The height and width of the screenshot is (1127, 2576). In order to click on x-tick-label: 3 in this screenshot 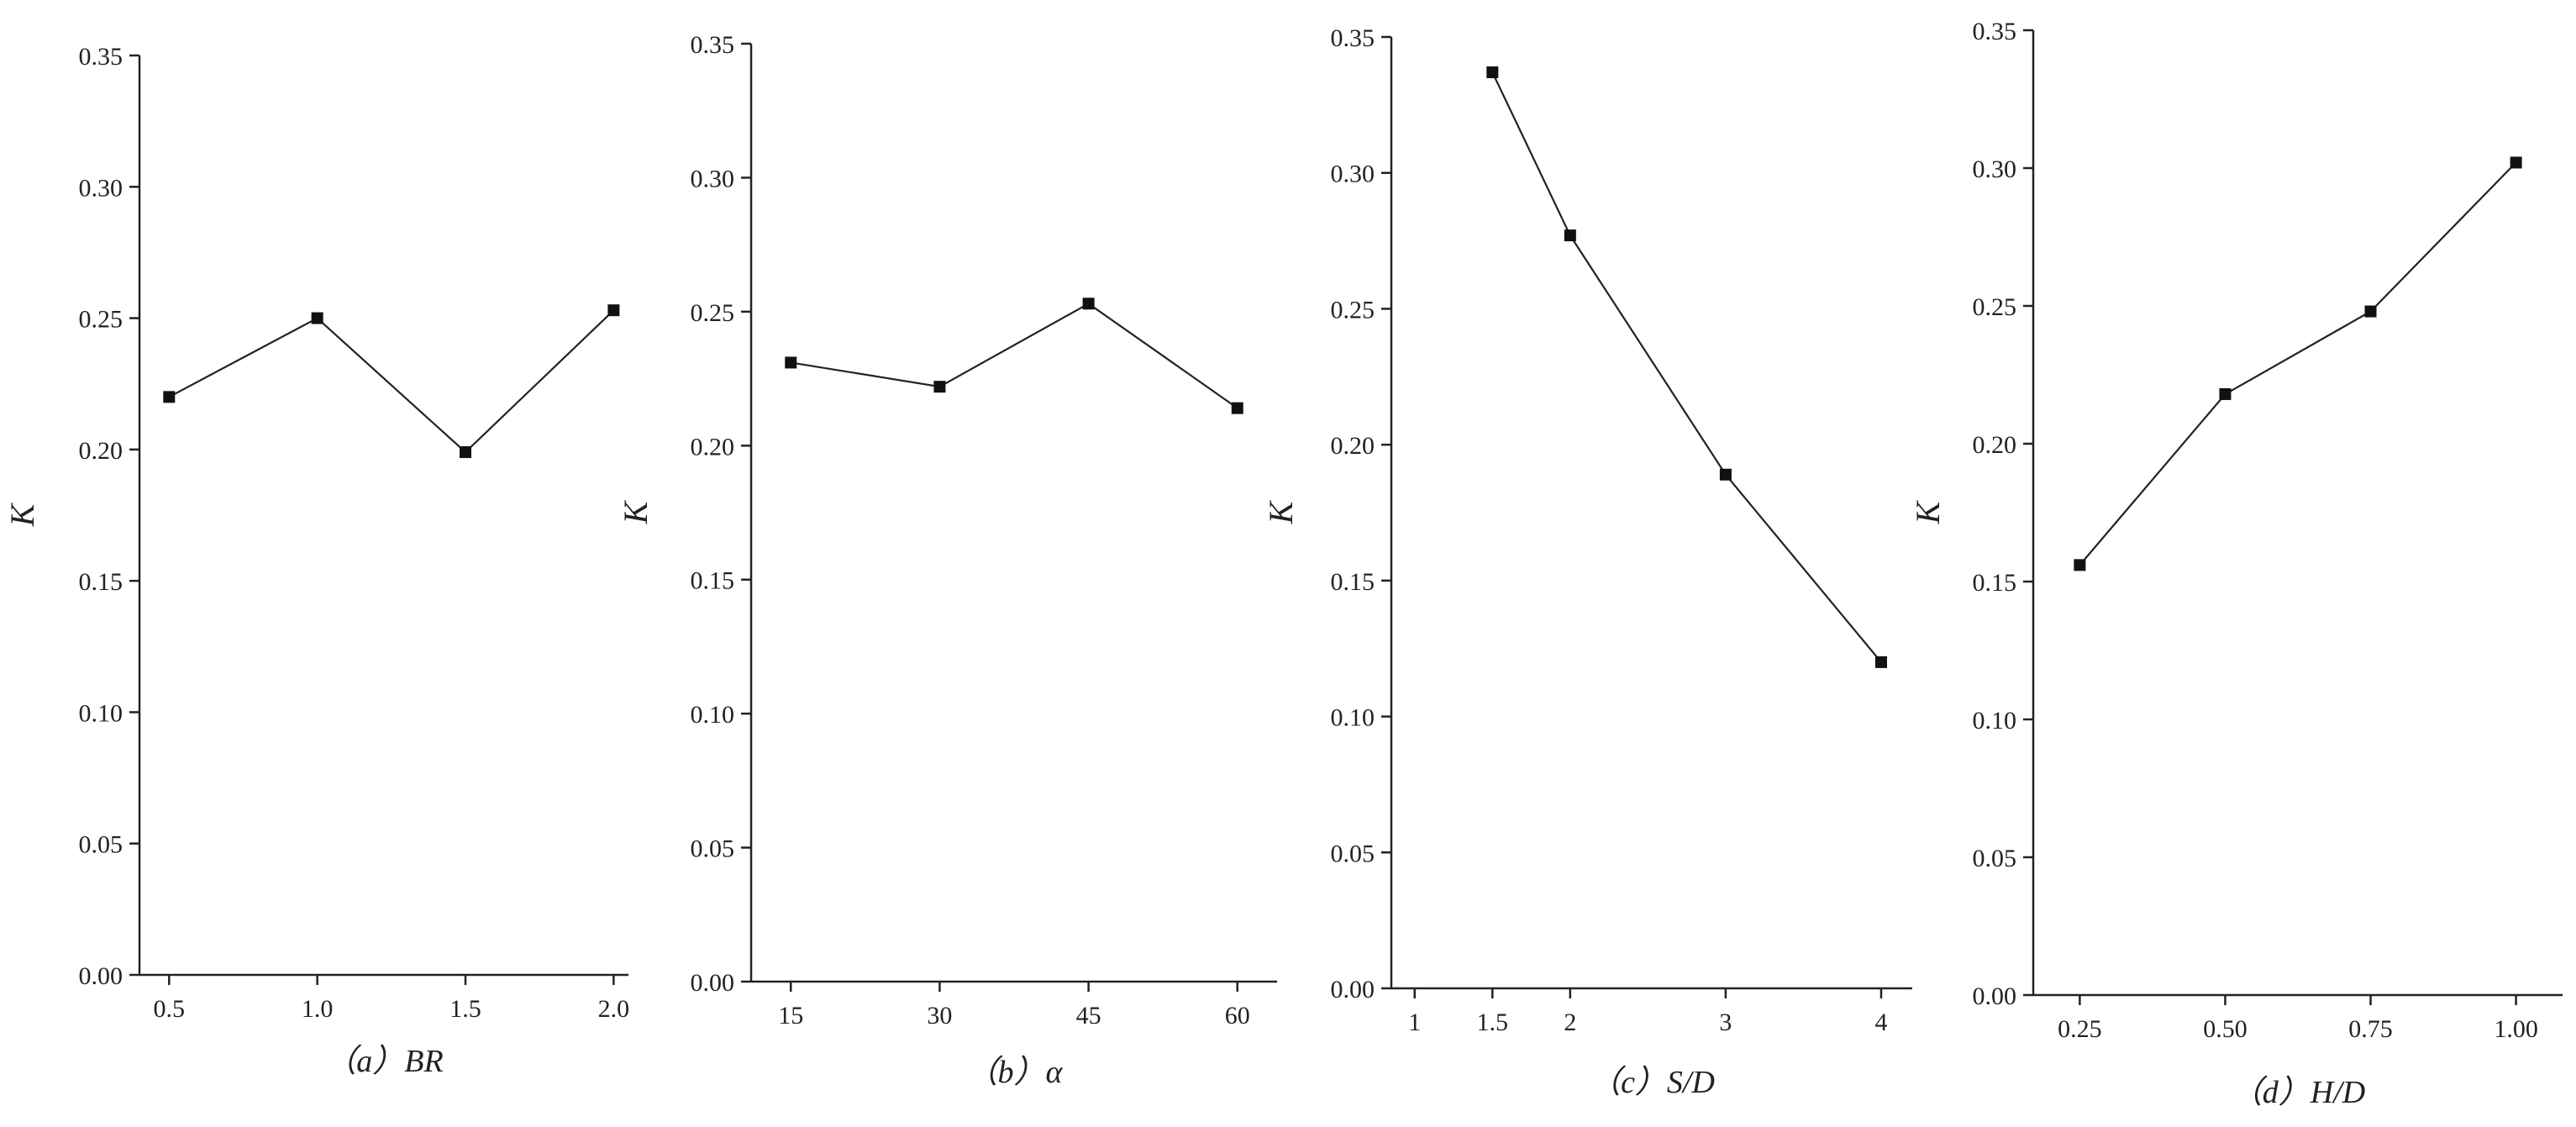, I will do `click(1726, 1022)`.